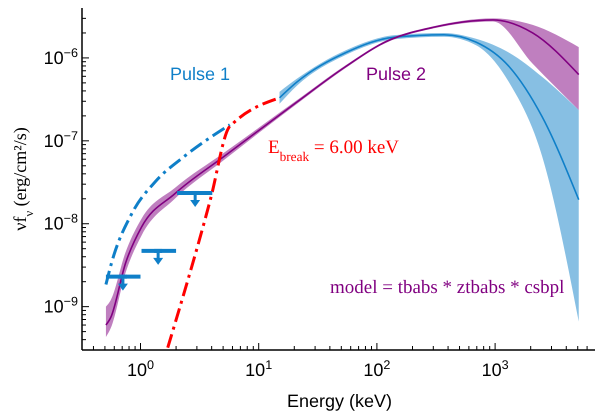 Image resolution: width=605 pixels, height=415 pixels. Describe the element at coordinates (376, 369) in the screenshot. I see `x-tick-label: 10$^{2}$` at that location.